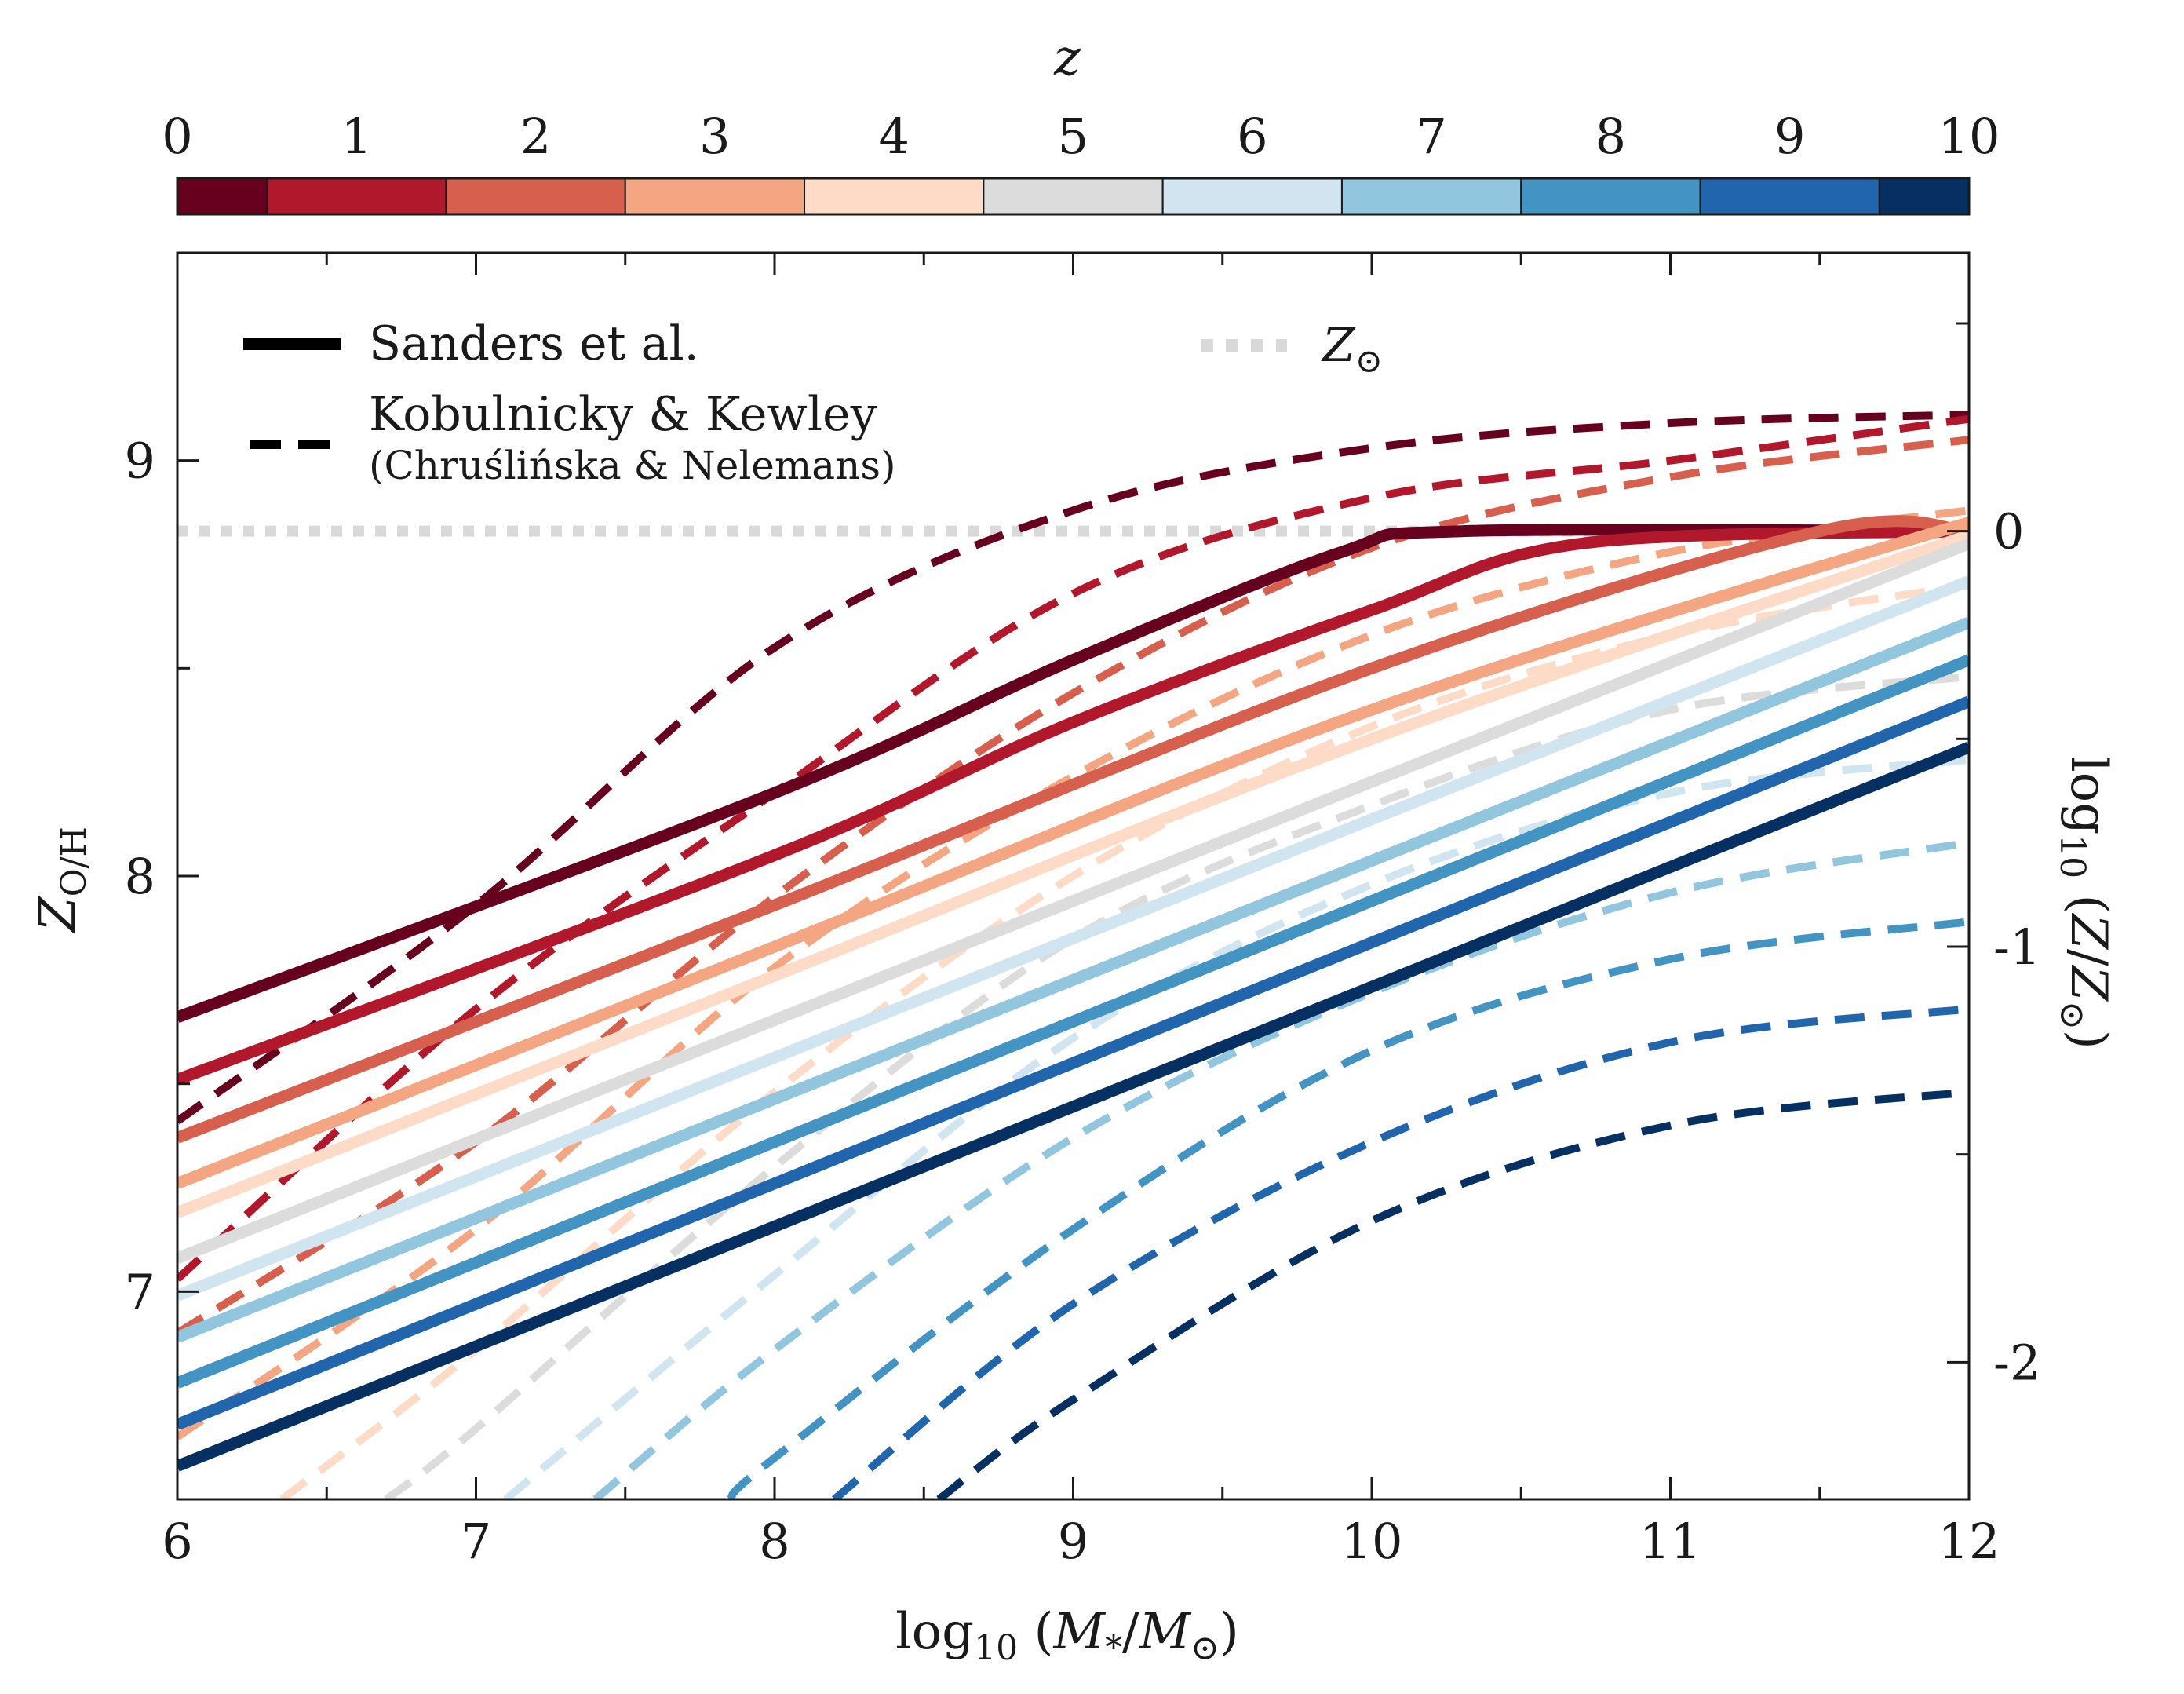 This screenshot has width=2184, height=1694. Describe the element at coordinates (1670, 1541) in the screenshot. I see `x-tick-label: 11` at that location.